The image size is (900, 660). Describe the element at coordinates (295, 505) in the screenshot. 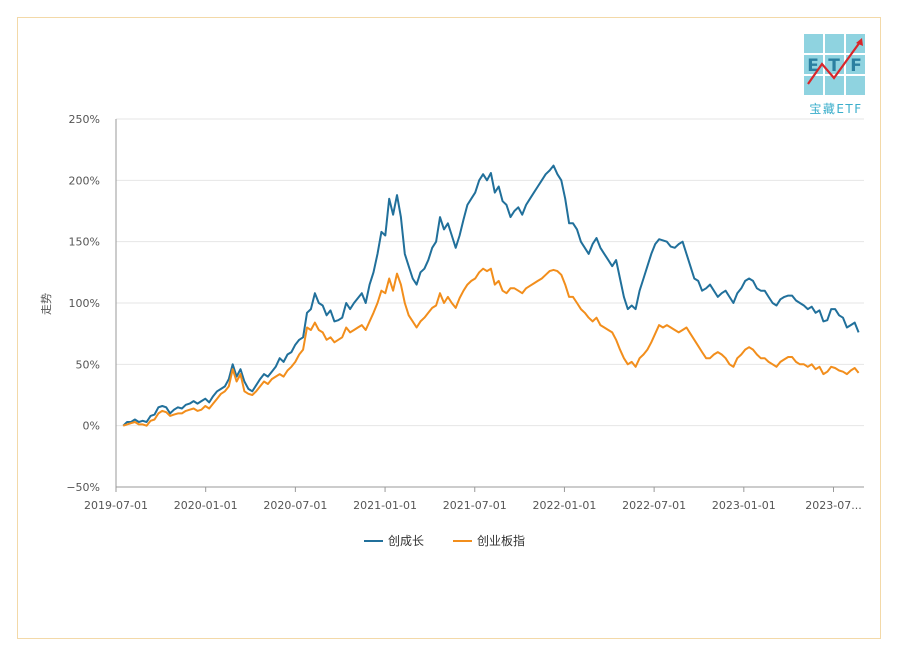

I see `x-tick-label: 2020-07-01` at that location.